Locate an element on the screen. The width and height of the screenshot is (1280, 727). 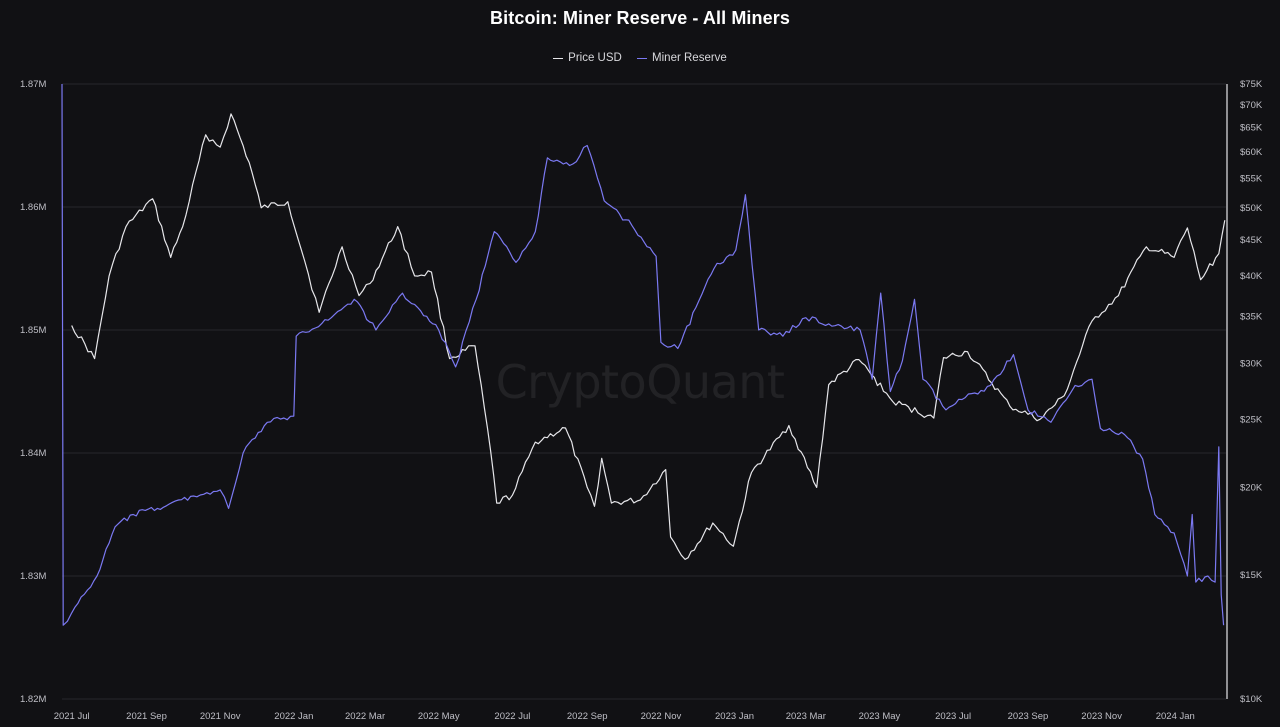
right-tick-label: $30K is located at coordinates (1251, 364).